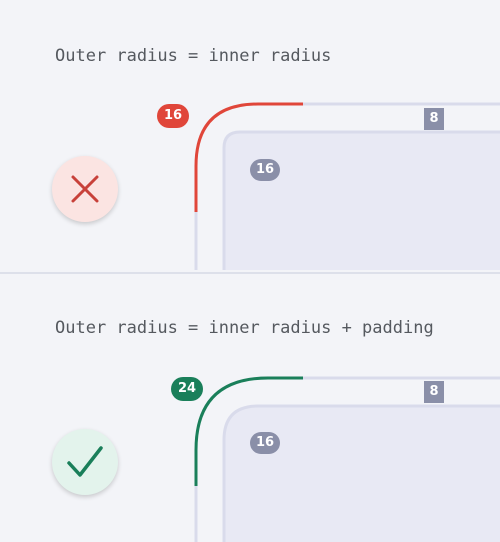 The width and height of the screenshot is (500, 542). I want to click on outer-radius-badge: 16, so click(173, 116).